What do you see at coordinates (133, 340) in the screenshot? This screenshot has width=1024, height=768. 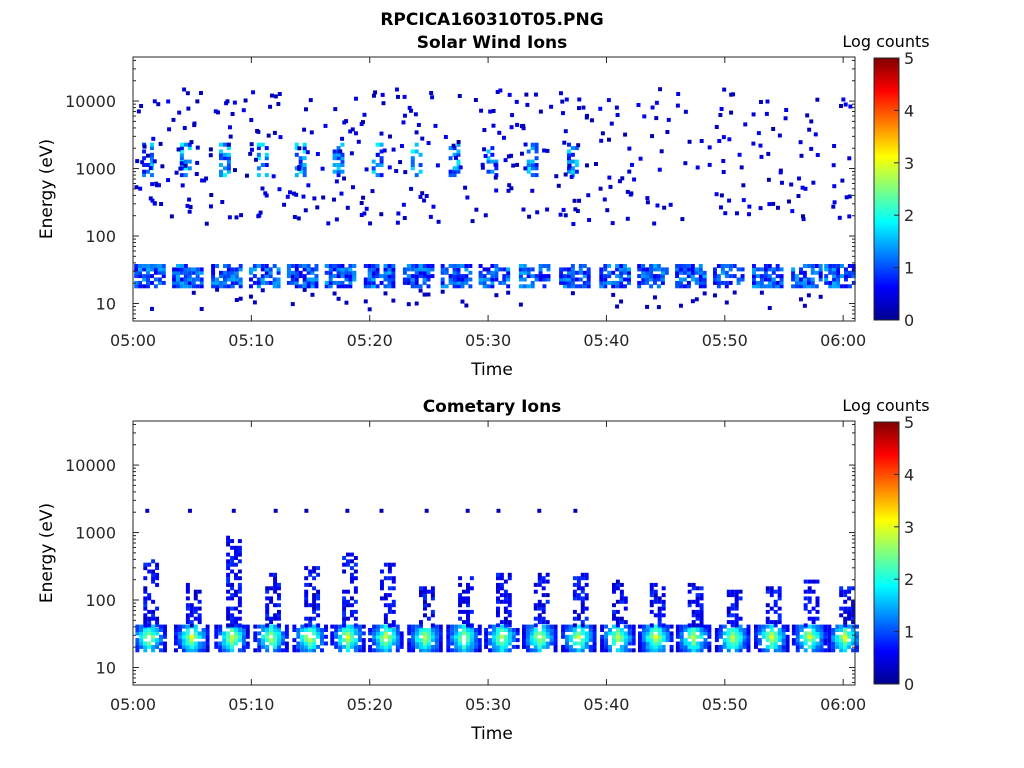 I see `x-tick-label: 05:00` at bounding box center [133, 340].